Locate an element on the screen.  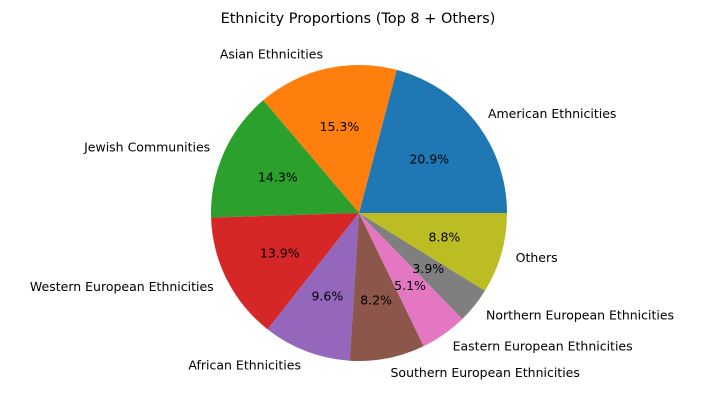
pie-percent-labels: 20.9% 15.3% 14.3% 13.9% 9.6% 8.2%5.1% 3.9% 8.8% is located at coordinates (359, 213).